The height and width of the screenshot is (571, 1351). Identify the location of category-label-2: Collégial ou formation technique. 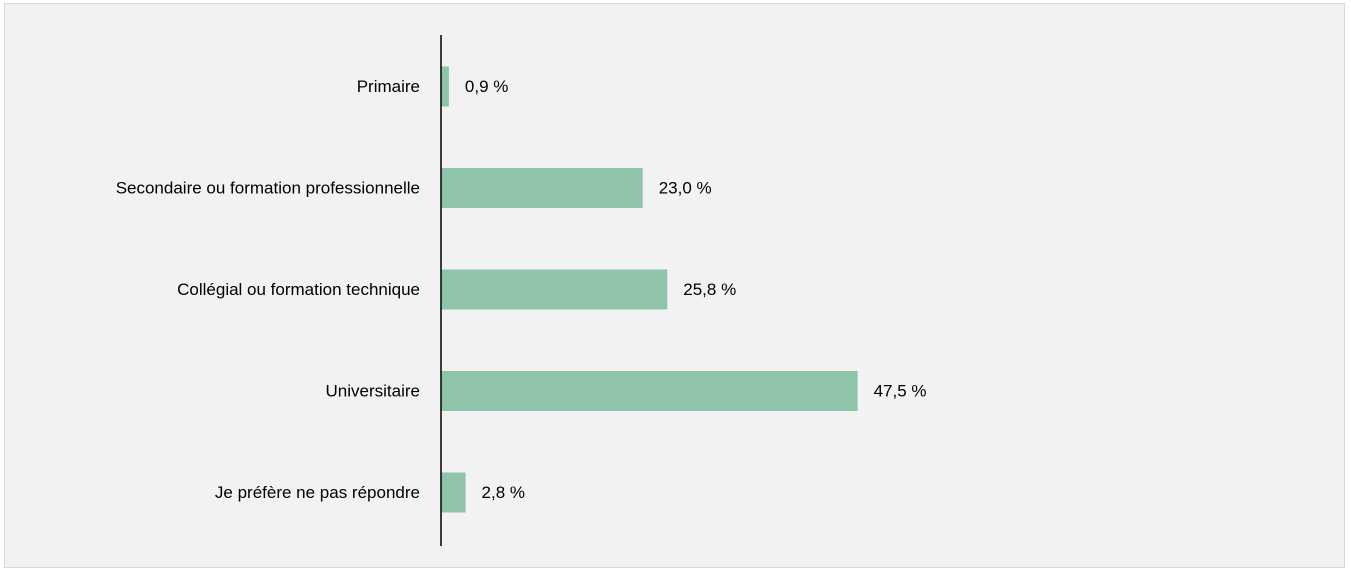
(298, 289).